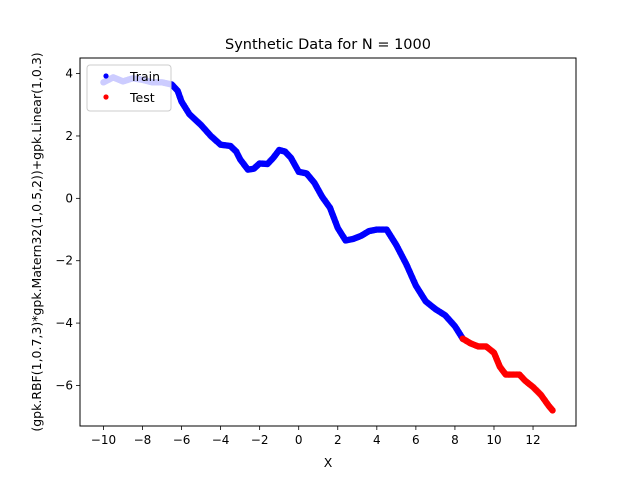 Image resolution: width=640 pixels, height=480 pixels. I want to click on x-axis: −10 −8 −6 −4 −2 0 2 4 6 8 10 12, so click(316, 436).